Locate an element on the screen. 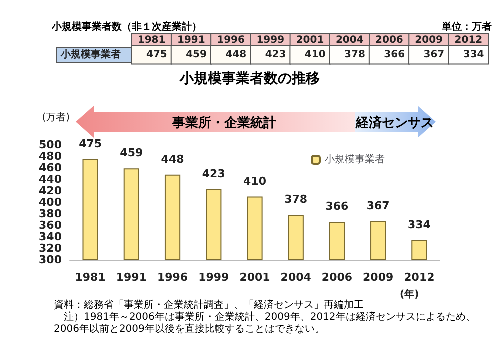 The width and height of the screenshot is (500, 353). annotation: 単位：万者 is located at coordinates (467, 27).